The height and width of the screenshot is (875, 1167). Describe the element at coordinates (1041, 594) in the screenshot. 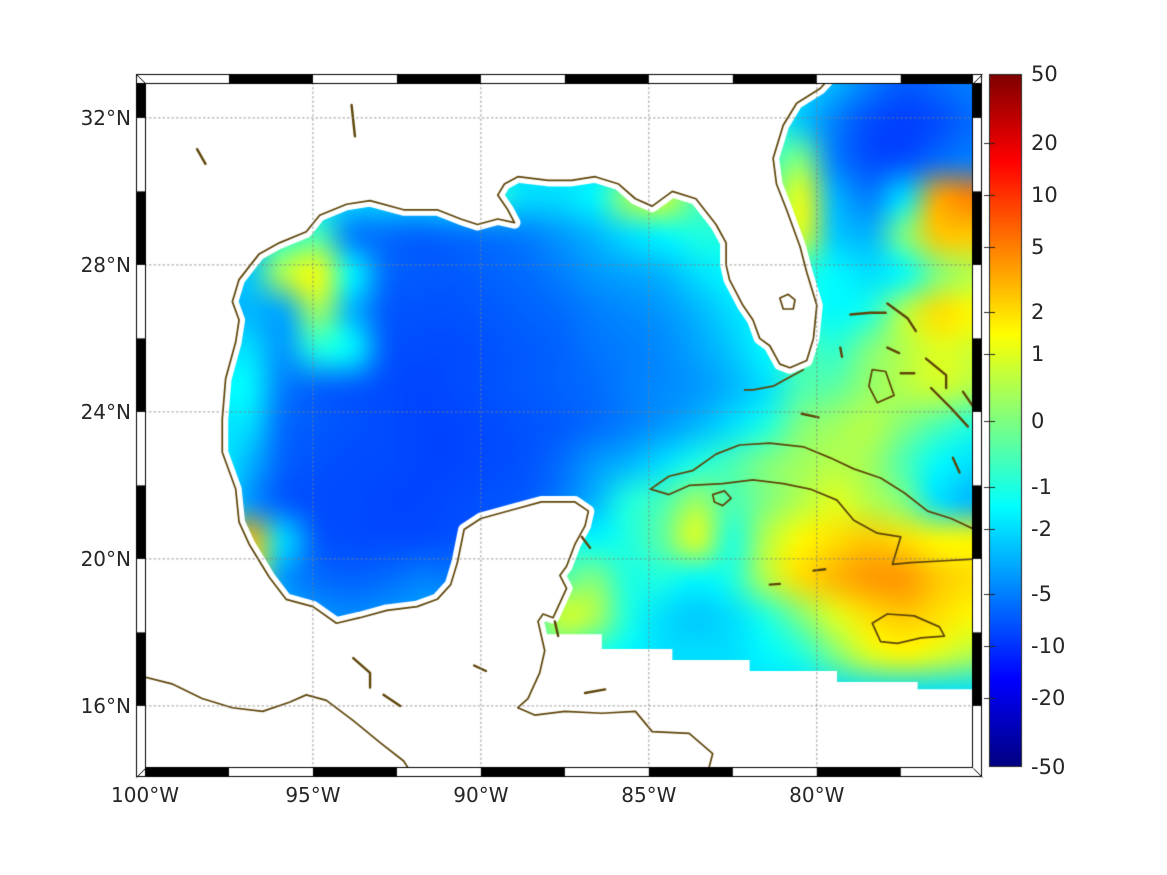

I see `colorbar-tick-label: -5` at that location.